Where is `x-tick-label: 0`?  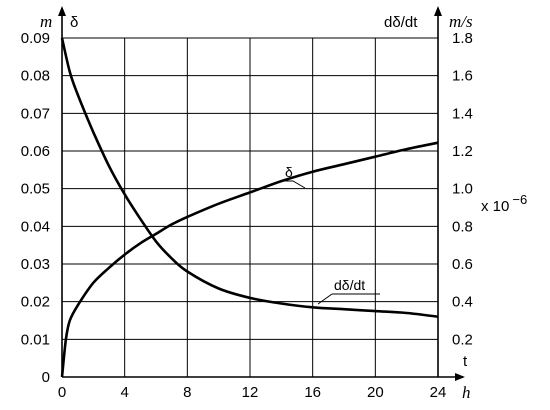
x-tick-label: 0 is located at coordinates (62, 392).